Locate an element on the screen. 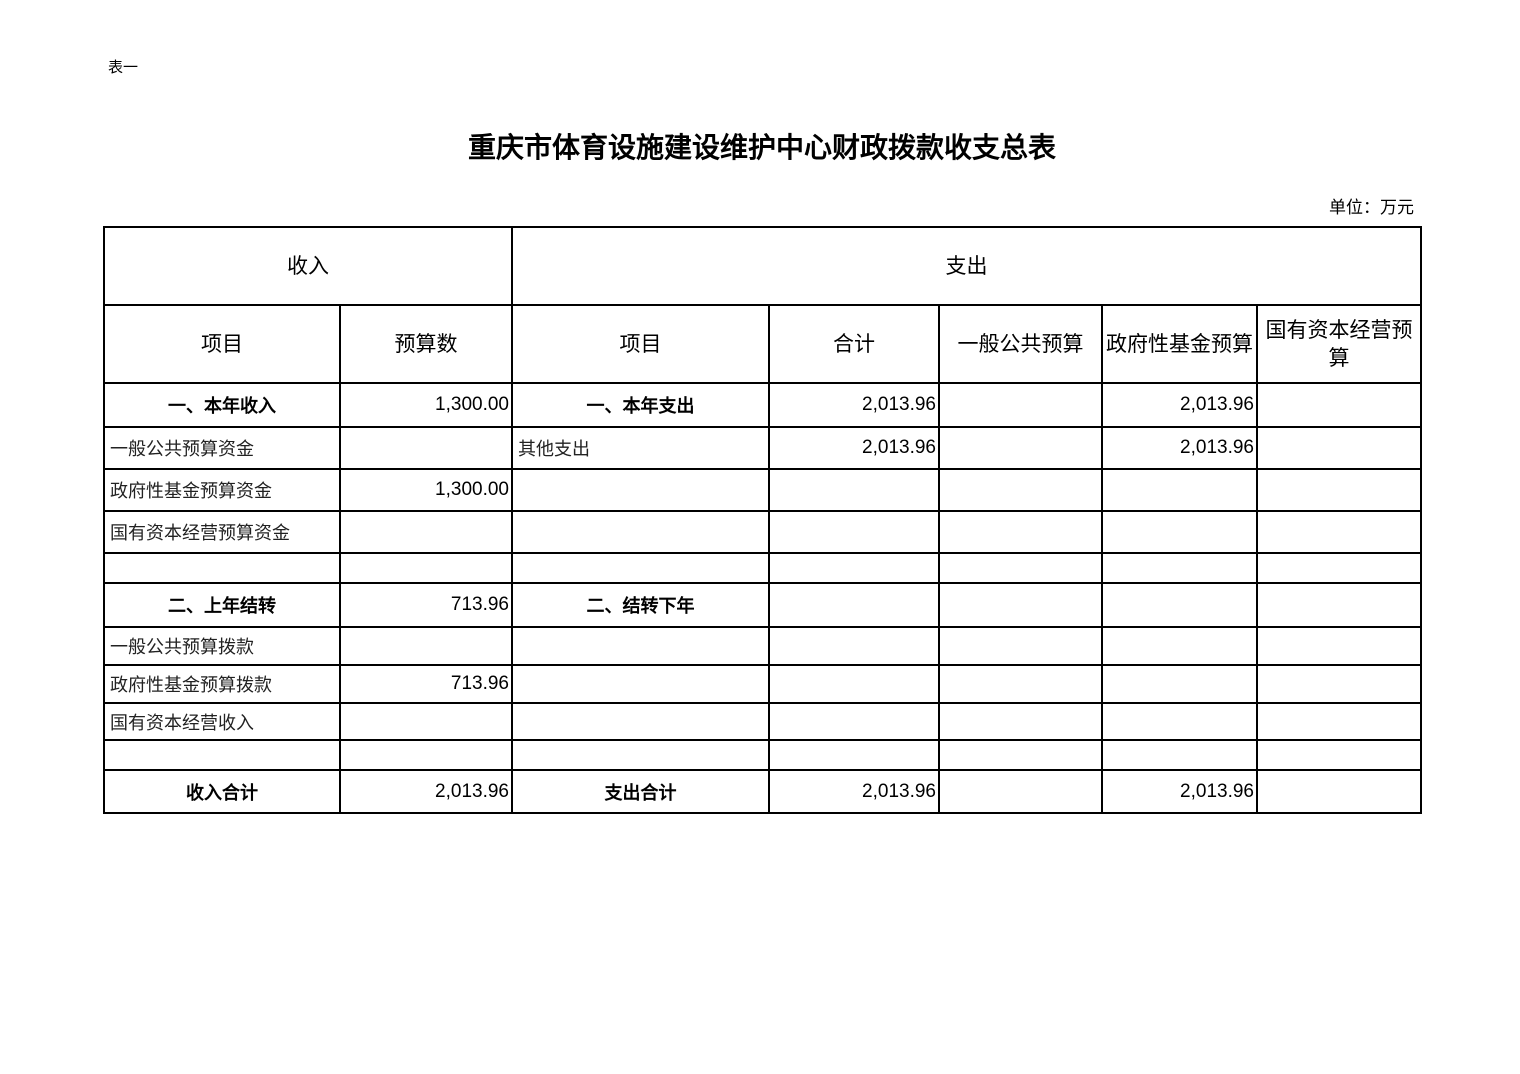  row-label-cell: 政府性基金预算资金 is located at coordinates (222, 490).